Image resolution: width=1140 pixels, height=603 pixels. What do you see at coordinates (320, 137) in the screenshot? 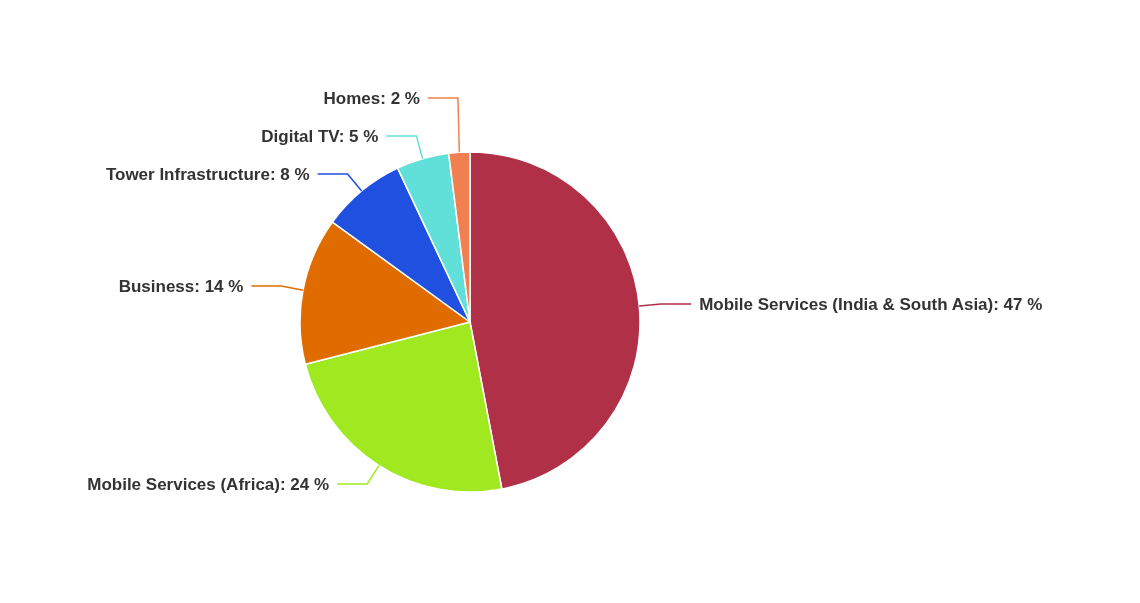
I see `slice-label: Digital TV: 5 %` at bounding box center [320, 137].